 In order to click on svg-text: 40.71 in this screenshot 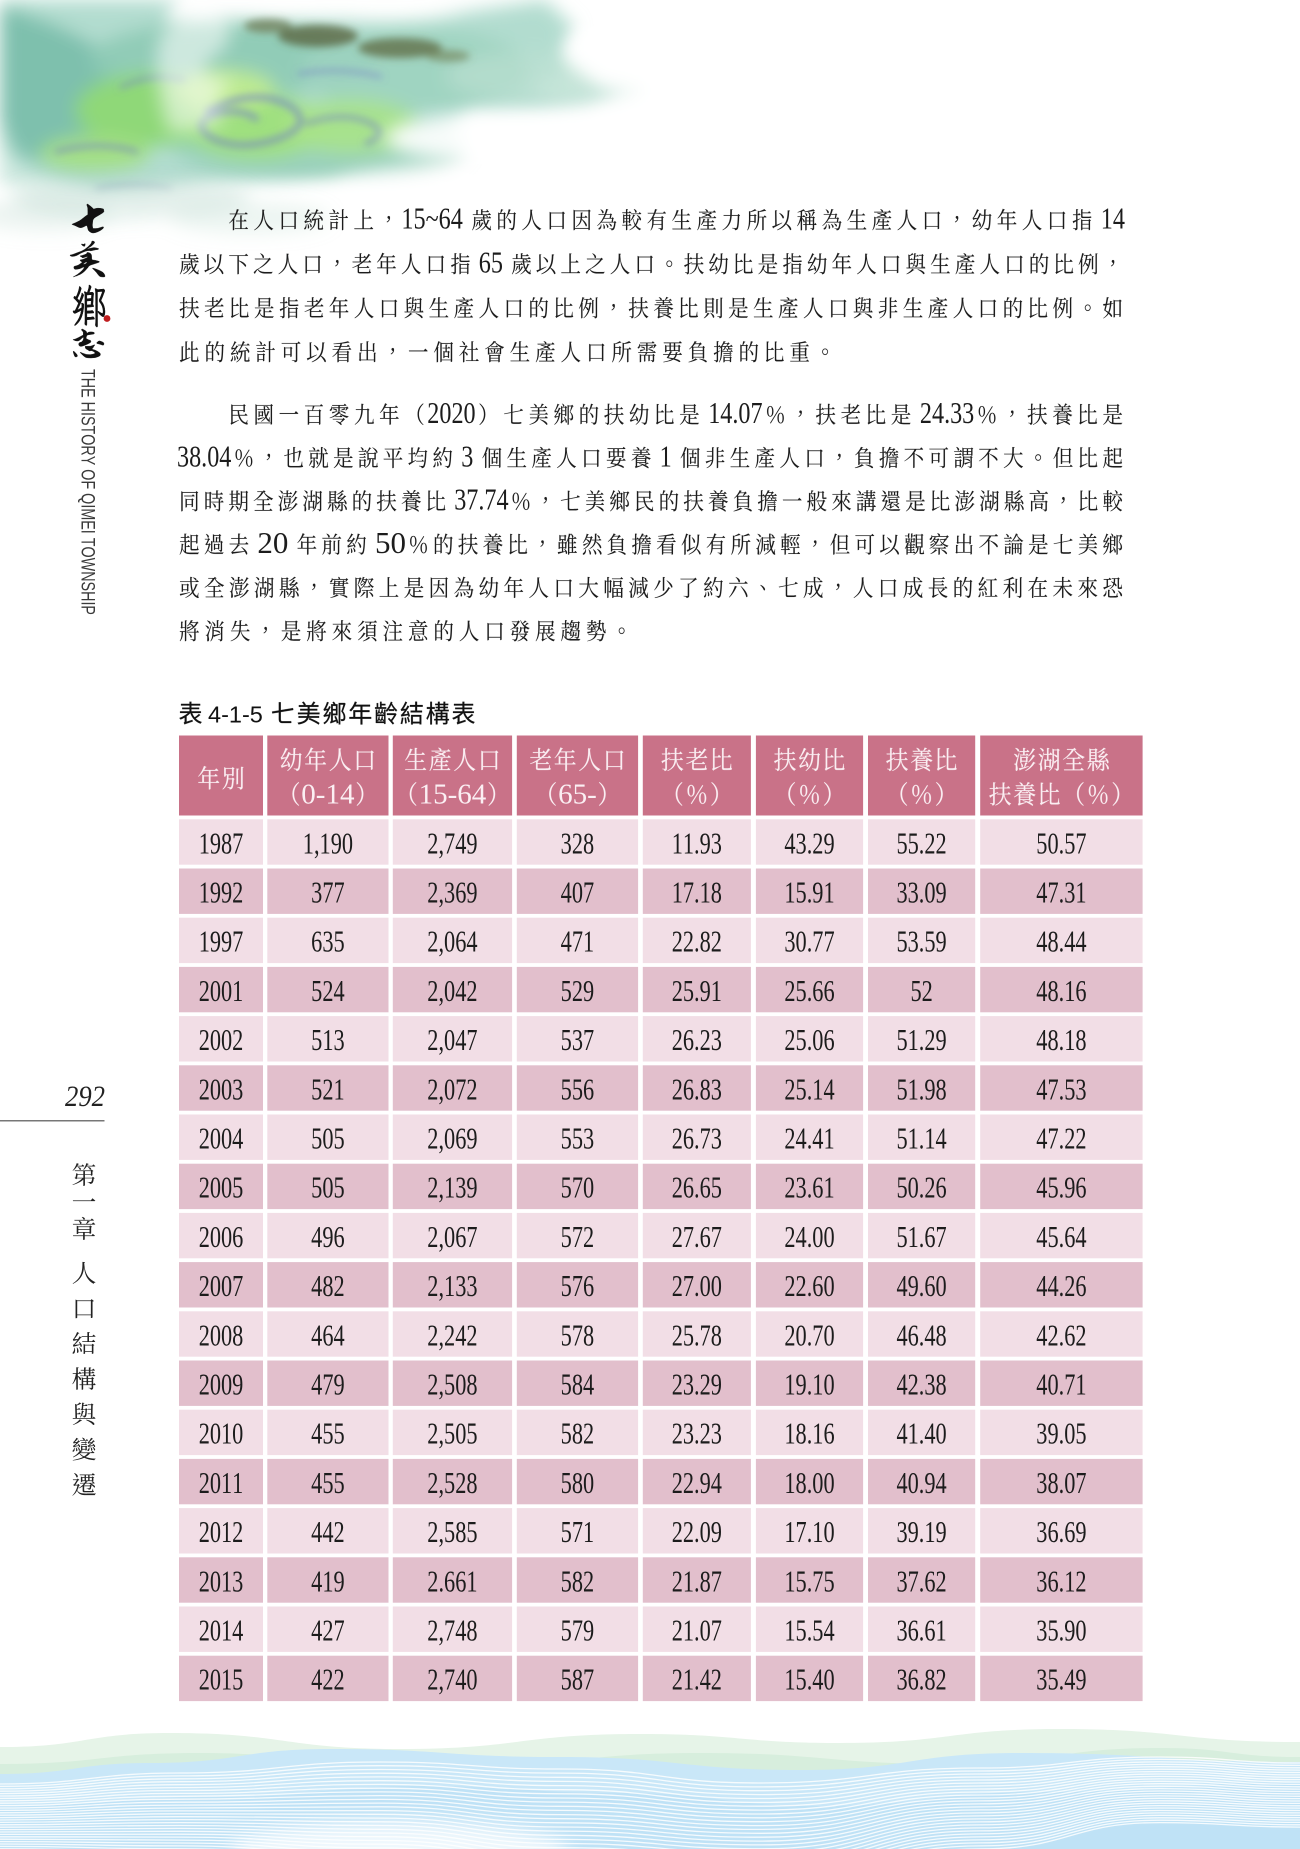, I will do `click(1061, 1384)`.